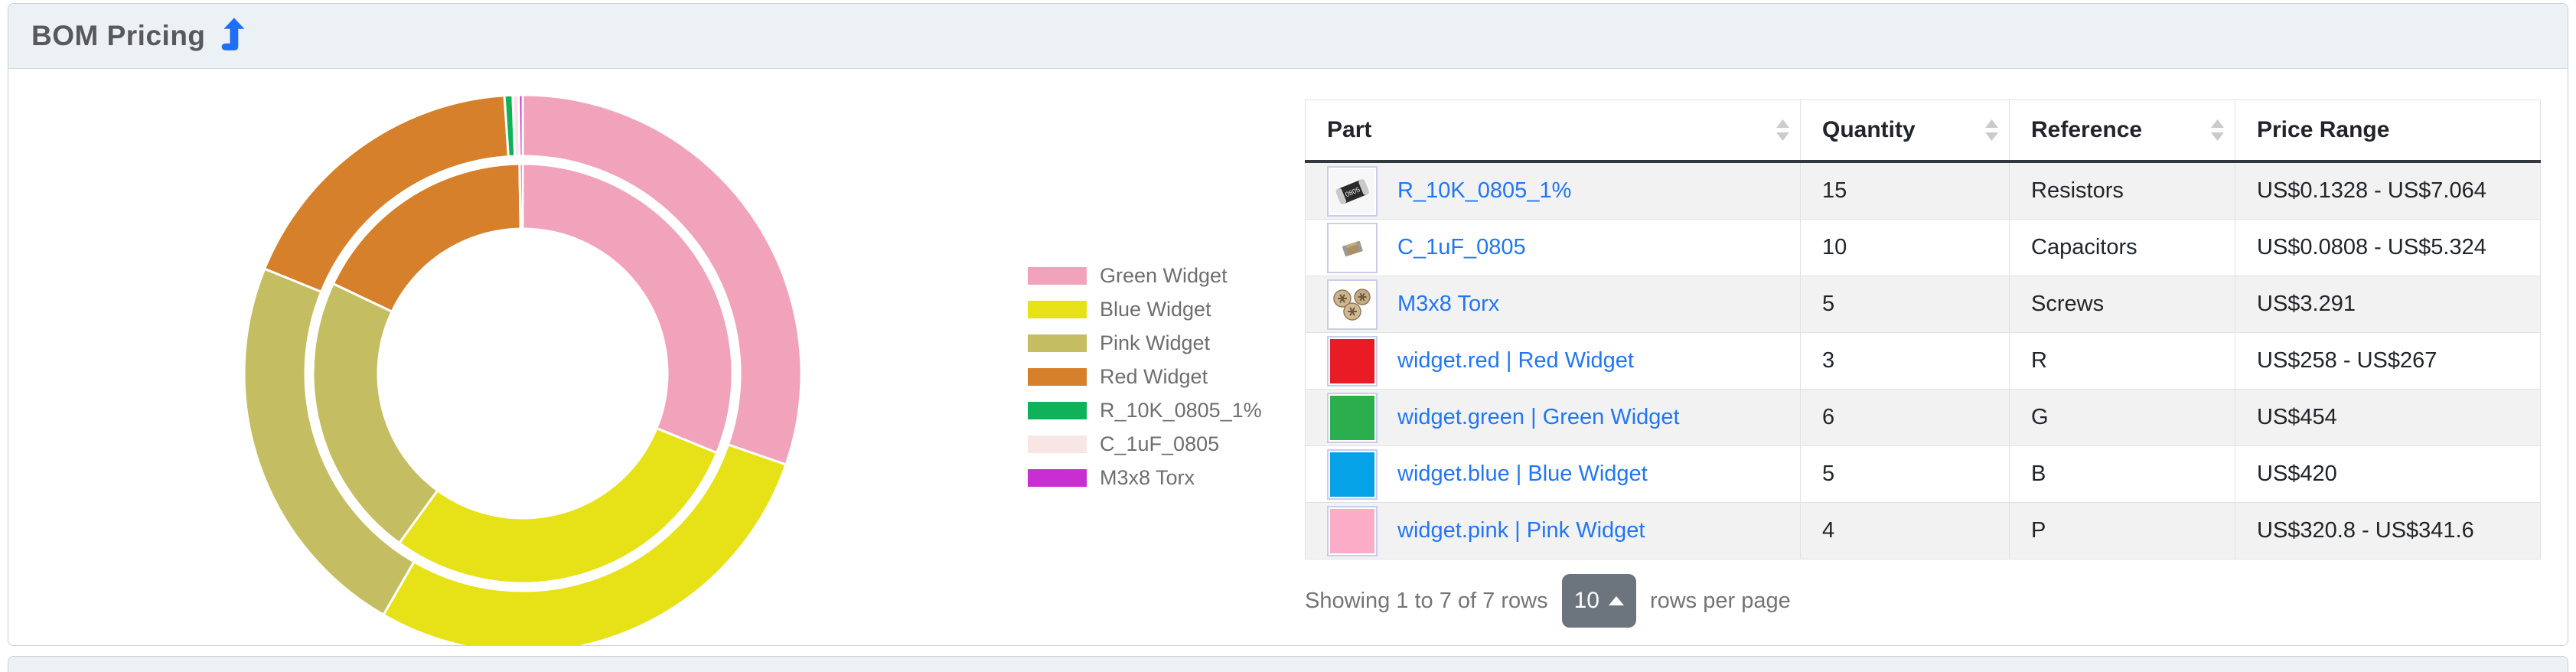 This screenshot has height=672, width=2576. Describe the element at coordinates (2122, 530) in the screenshot. I see `reference-cell: P` at that location.